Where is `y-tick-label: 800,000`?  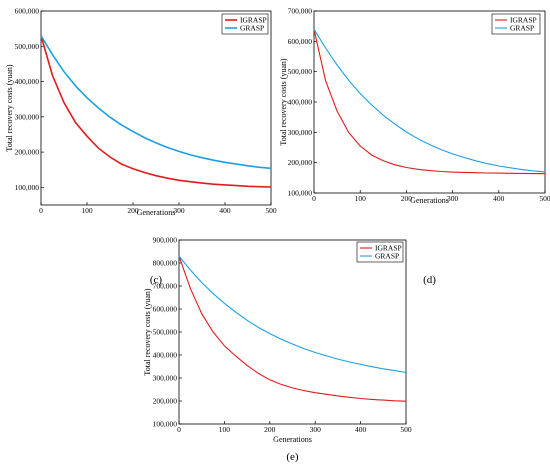
y-tick-label: 800,000 is located at coordinates (165, 263).